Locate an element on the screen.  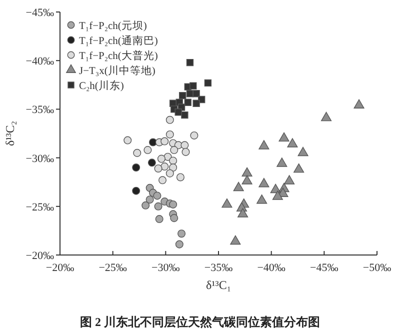
x-tick-label: −35‰ is located at coordinates (218, 268).